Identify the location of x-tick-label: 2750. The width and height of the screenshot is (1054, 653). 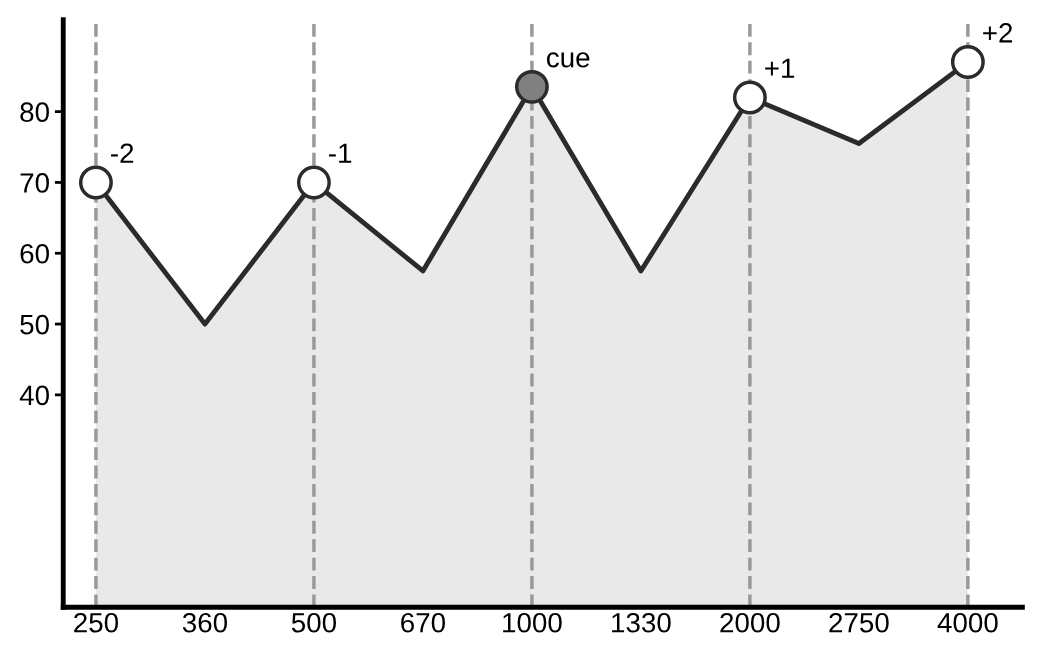
(859, 622).